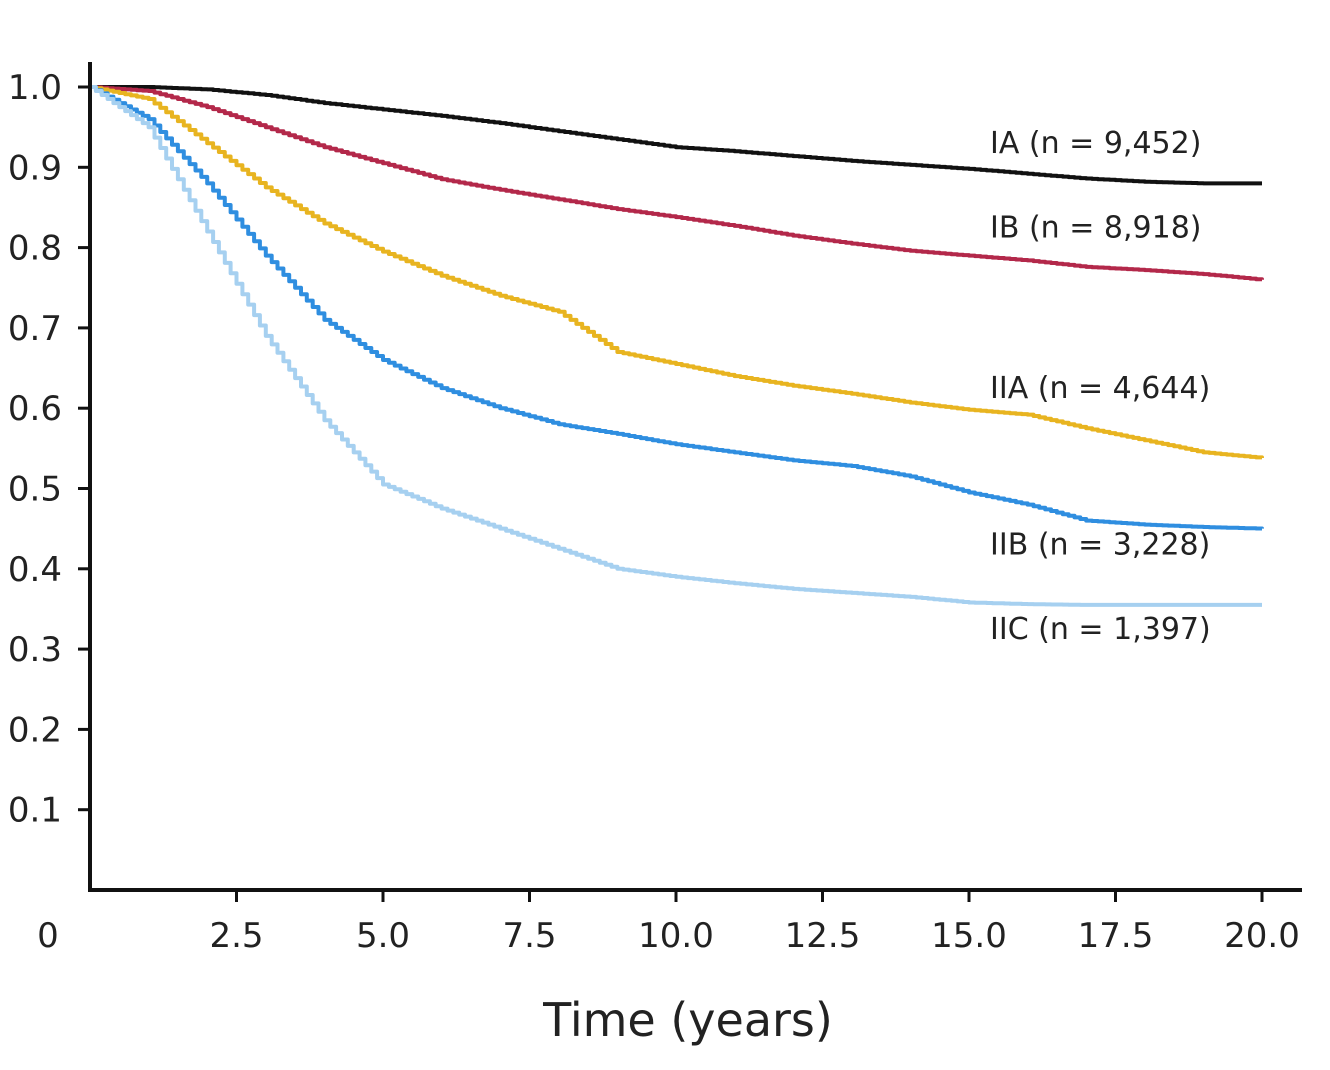 This screenshot has height=1070, width=1330. Describe the element at coordinates (529, 936) in the screenshot. I see `x-tick-label-3: 7.5` at that location.